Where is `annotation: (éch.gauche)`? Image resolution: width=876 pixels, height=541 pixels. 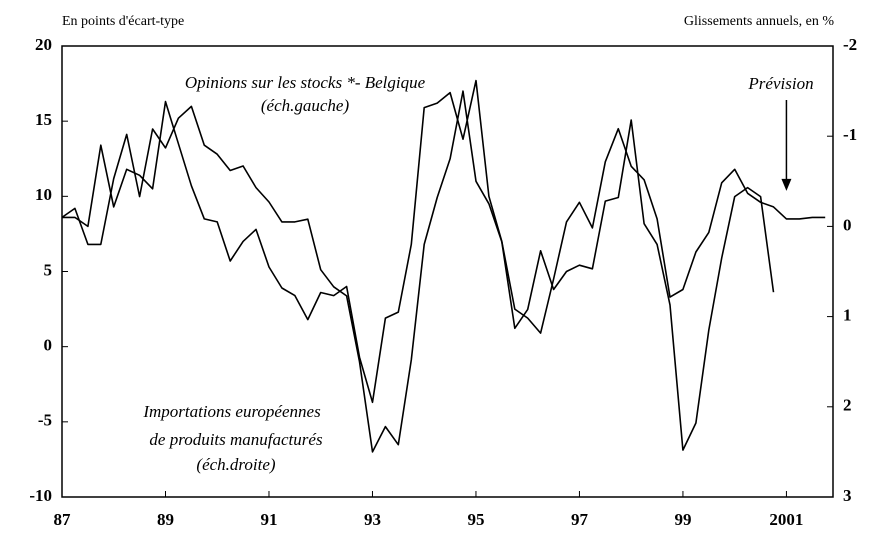 annotation: (éch.gauche) is located at coordinates (305, 105).